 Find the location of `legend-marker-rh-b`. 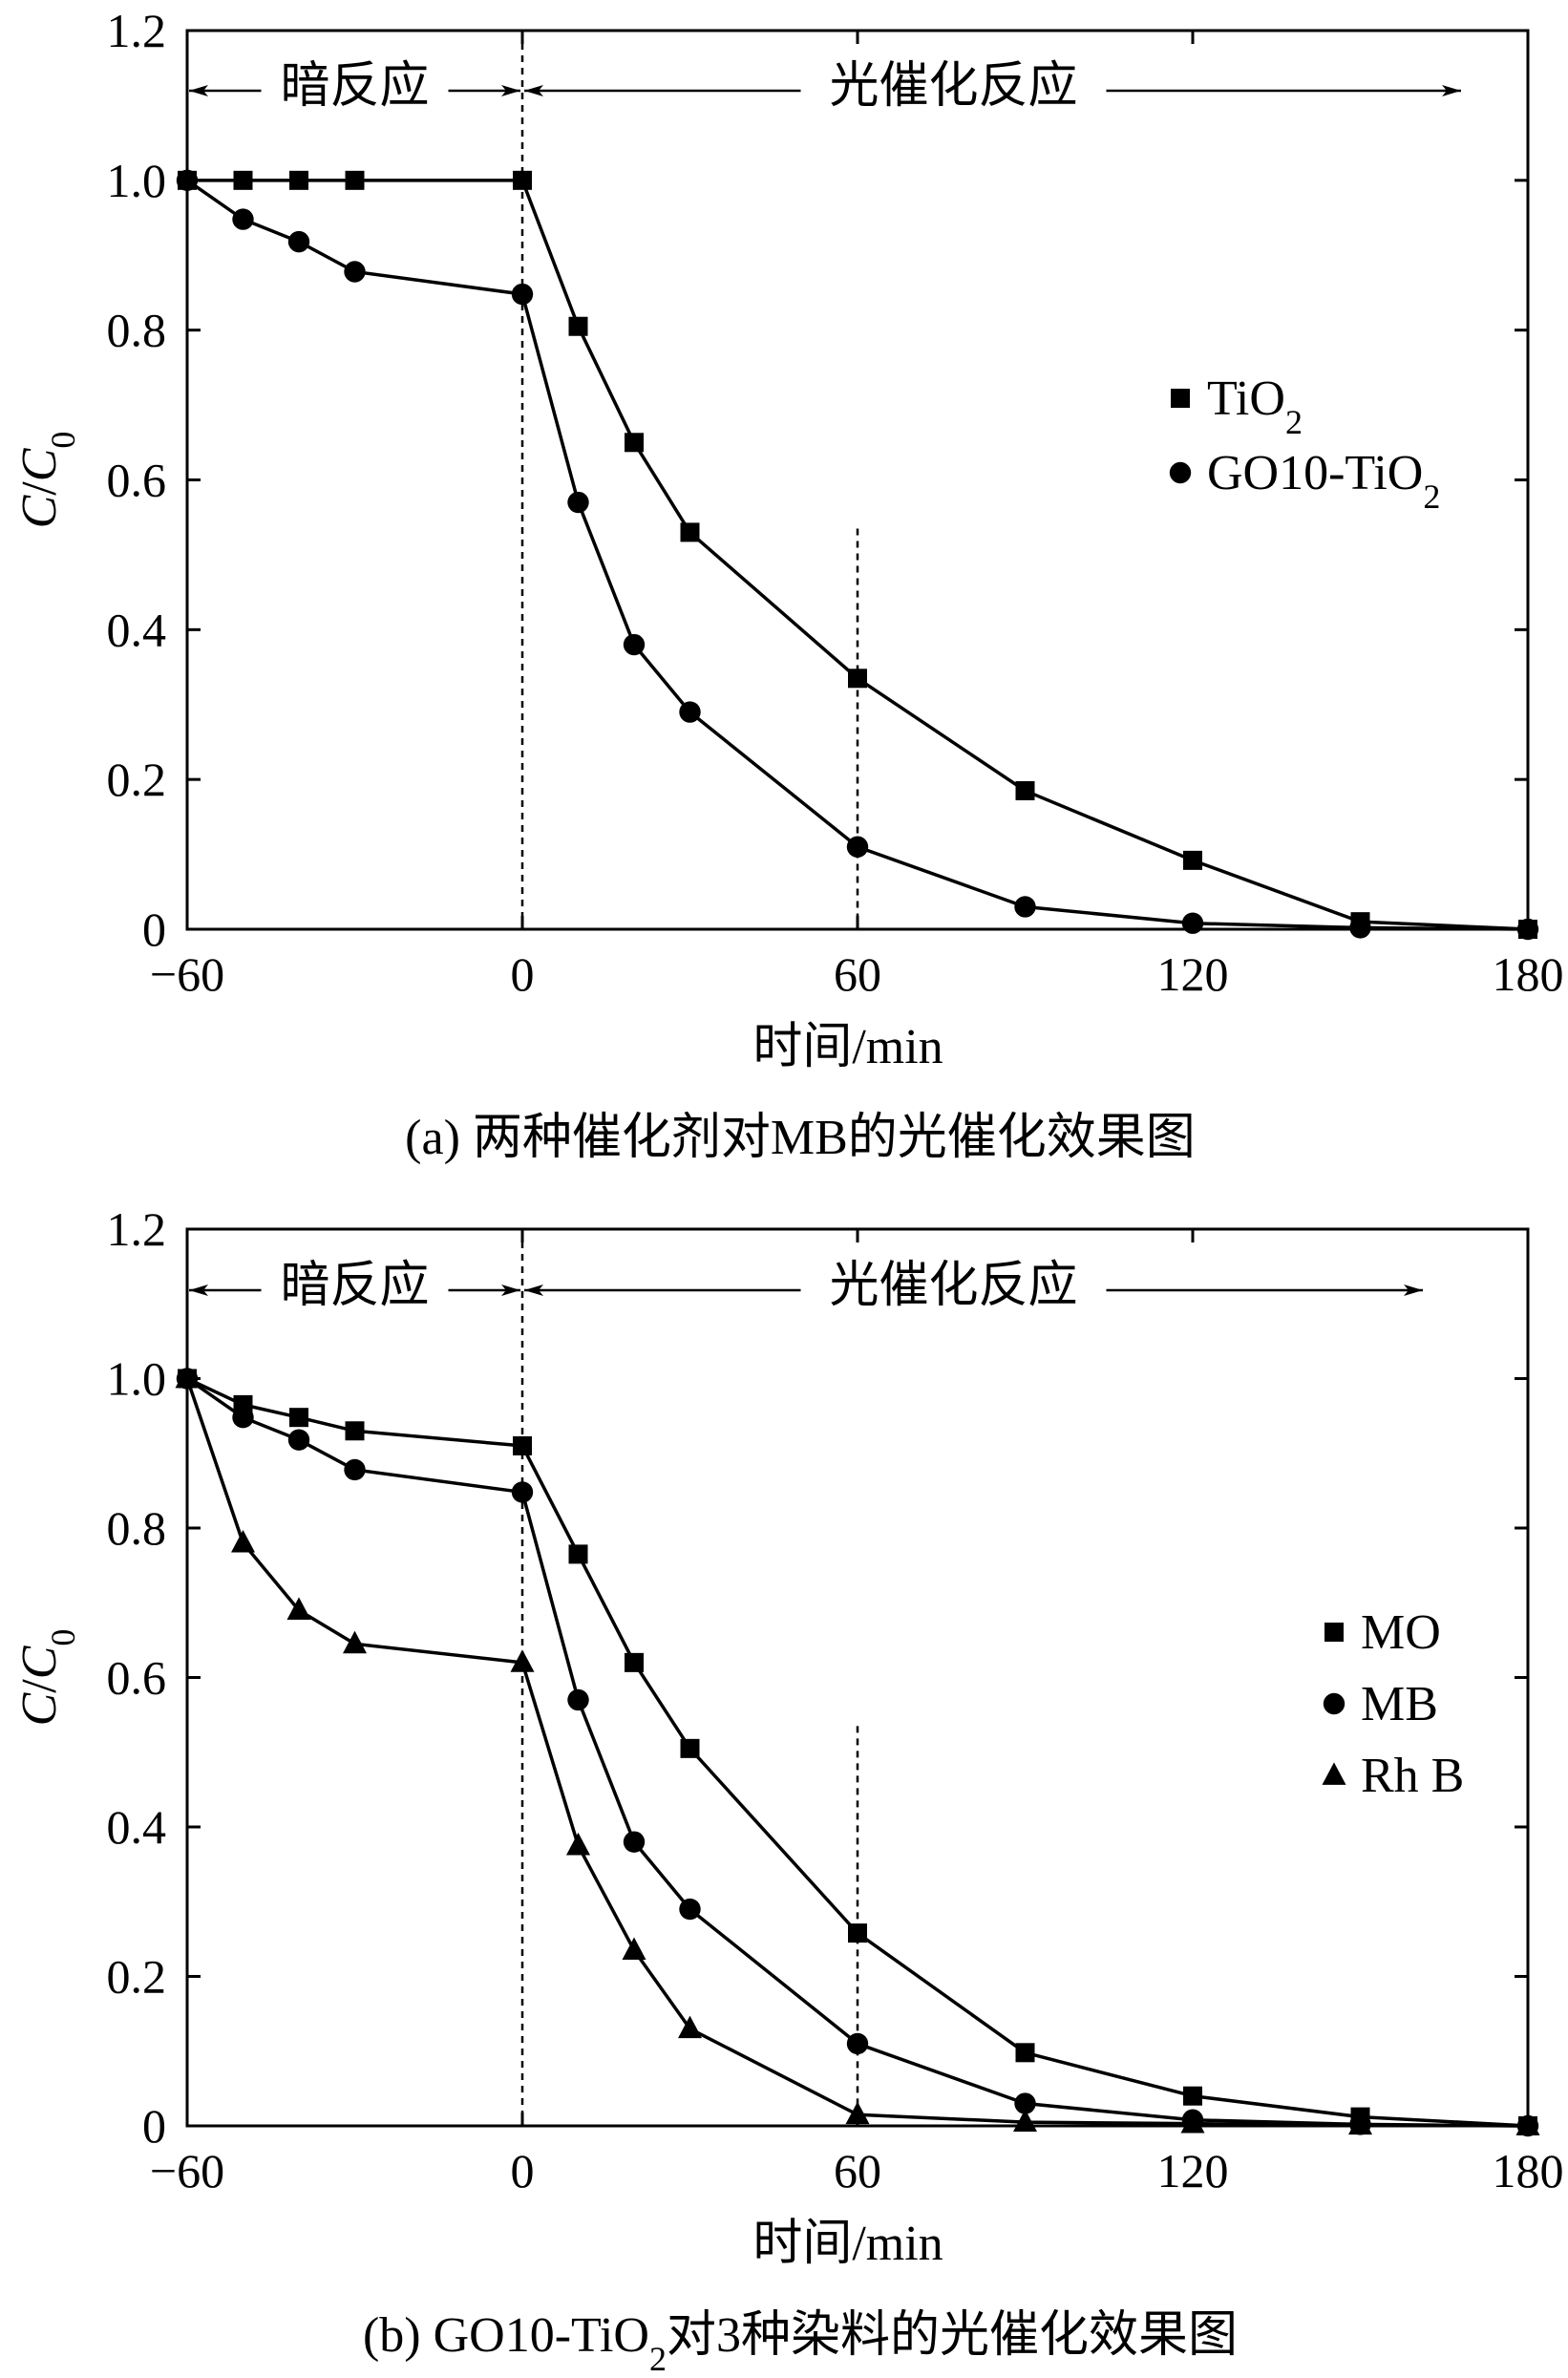

legend-marker-rh-b is located at coordinates (1334, 1774).